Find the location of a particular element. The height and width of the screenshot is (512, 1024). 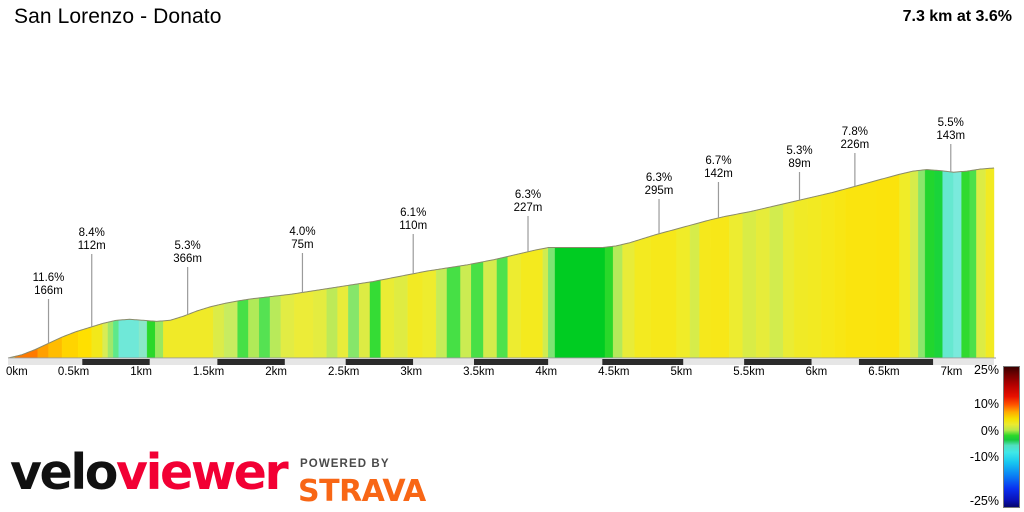

x-axis-tick-label: 1km is located at coordinates (141, 372).